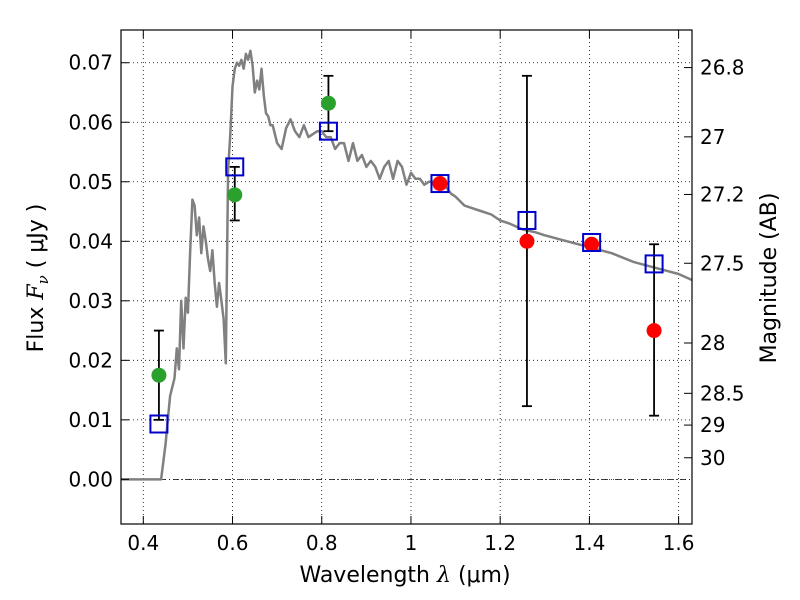  What do you see at coordinates (722, 68) in the screenshot?
I see `mag-tick-label: 26.8` at bounding box center [722, 68].